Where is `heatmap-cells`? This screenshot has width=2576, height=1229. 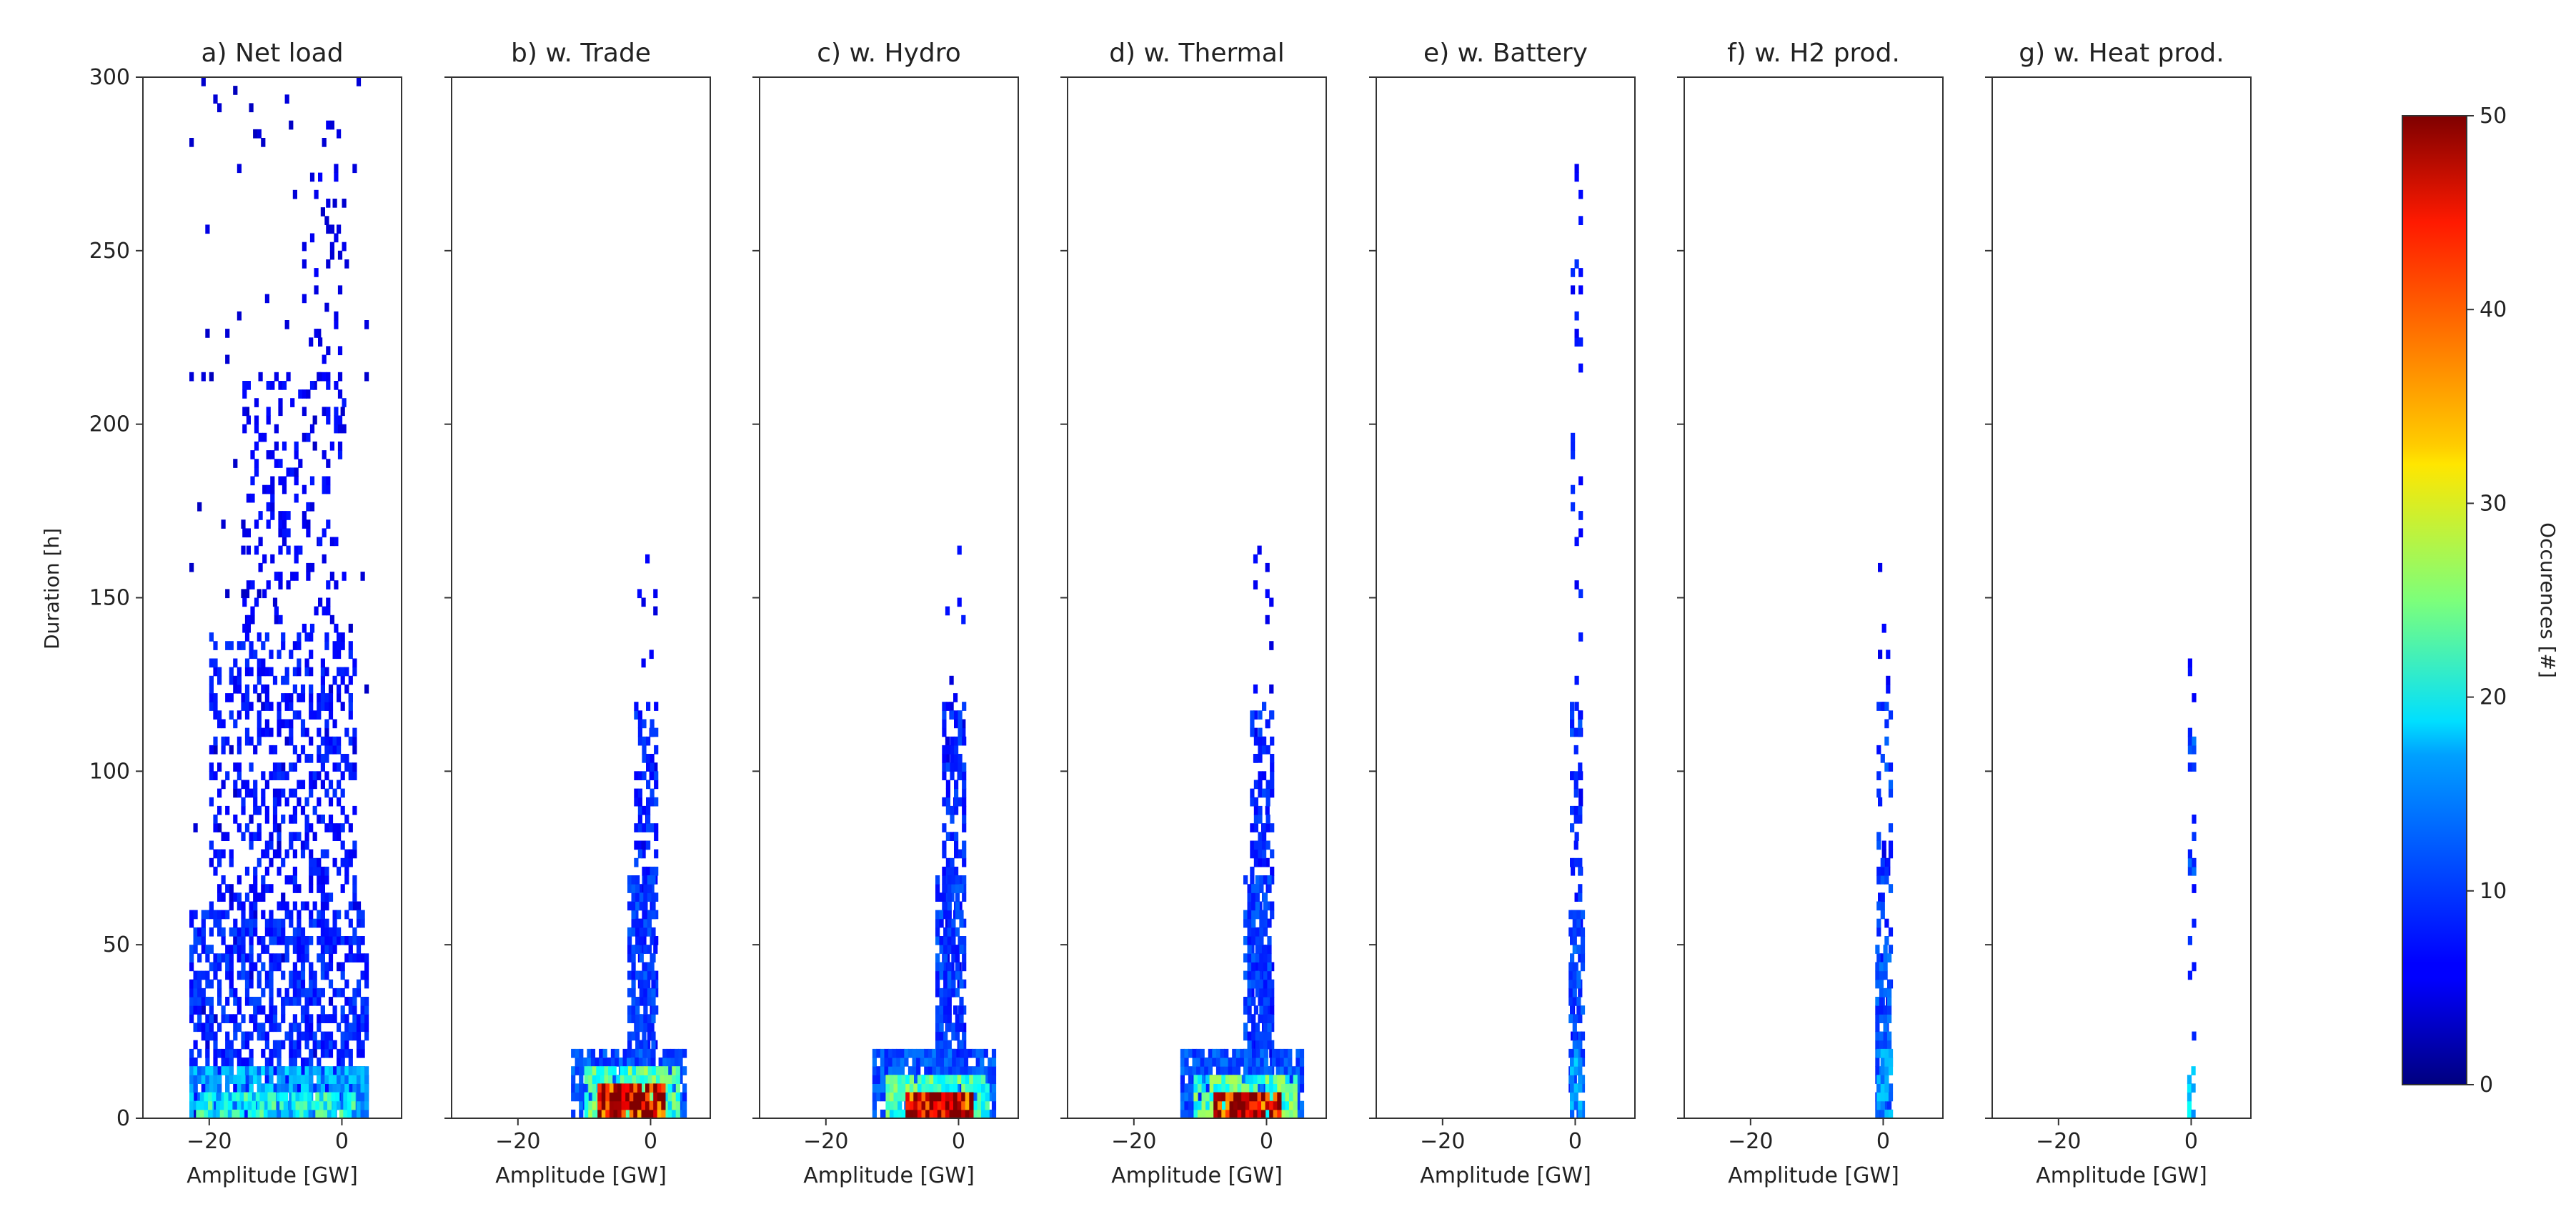
heatmap-cells is located at coordinates (2192, 888).